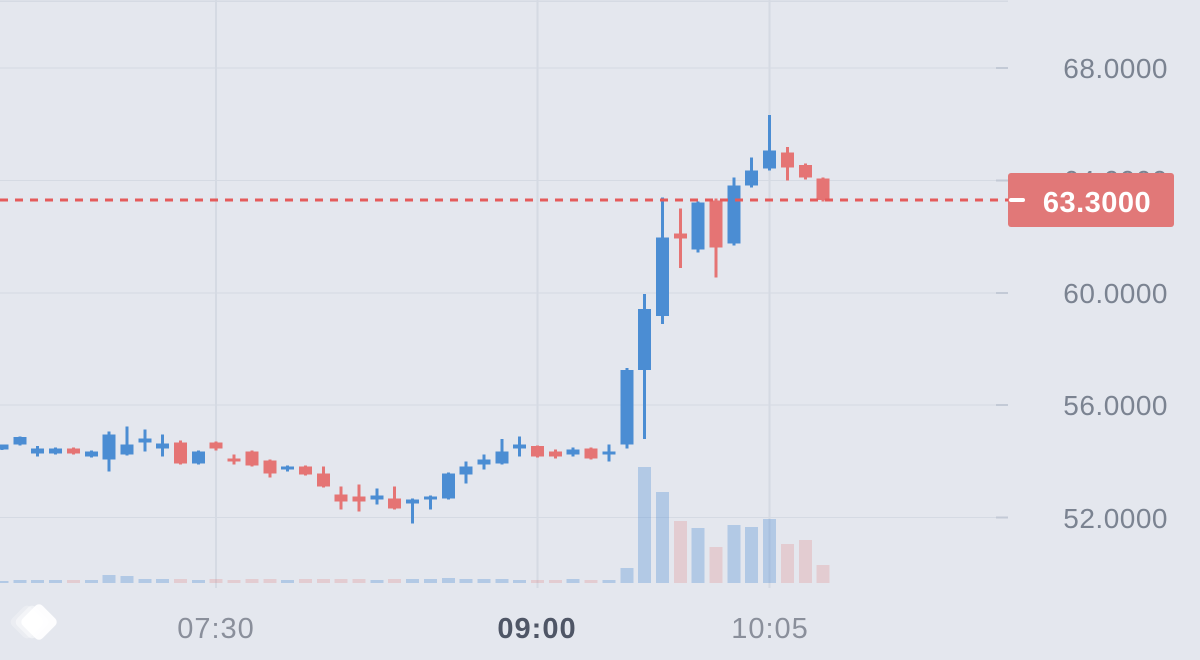 The height and width of the screenshot is (660, 1200). I want to click on time-tick-label: 10:05, so click(770, 629).